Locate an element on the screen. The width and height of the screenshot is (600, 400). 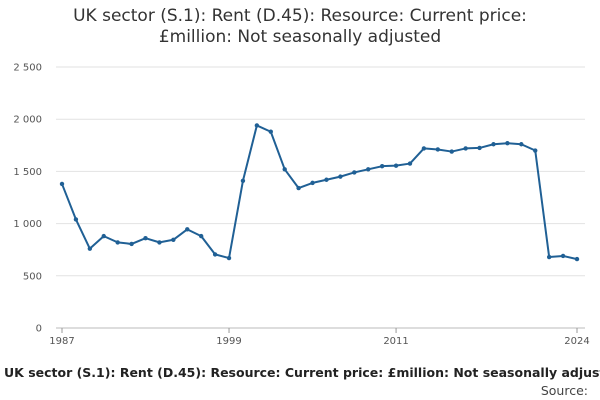
x-tick-label: 2024 is located at coordinates (576, 341).